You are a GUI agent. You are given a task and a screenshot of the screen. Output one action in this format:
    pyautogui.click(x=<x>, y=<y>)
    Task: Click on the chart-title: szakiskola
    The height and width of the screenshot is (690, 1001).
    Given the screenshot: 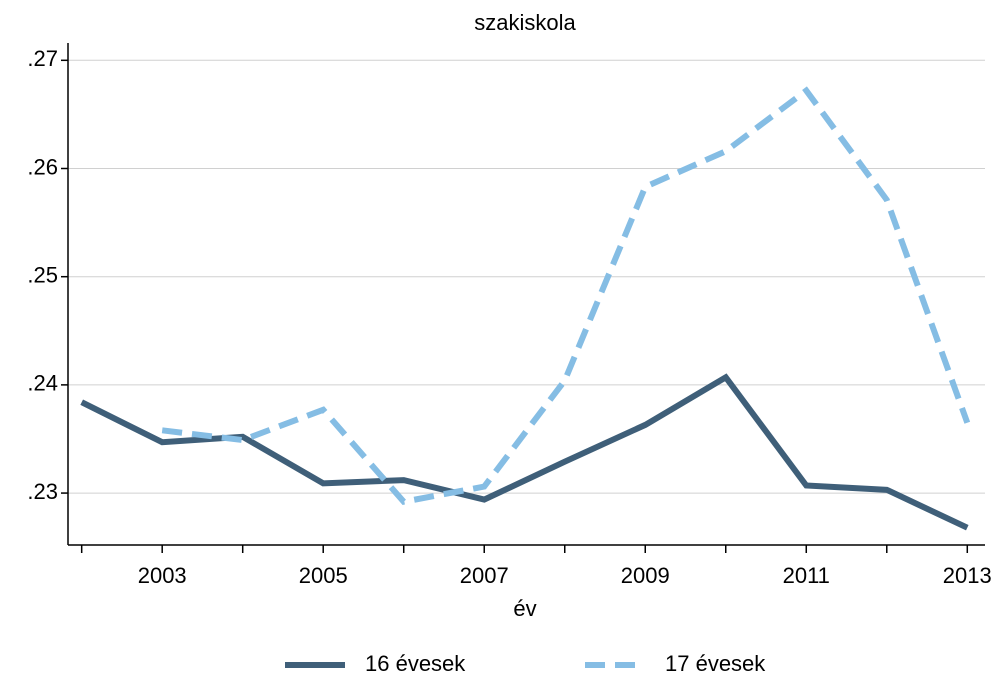 What is the action you would take?
    pyautogui.click(x=525, y=22)
    